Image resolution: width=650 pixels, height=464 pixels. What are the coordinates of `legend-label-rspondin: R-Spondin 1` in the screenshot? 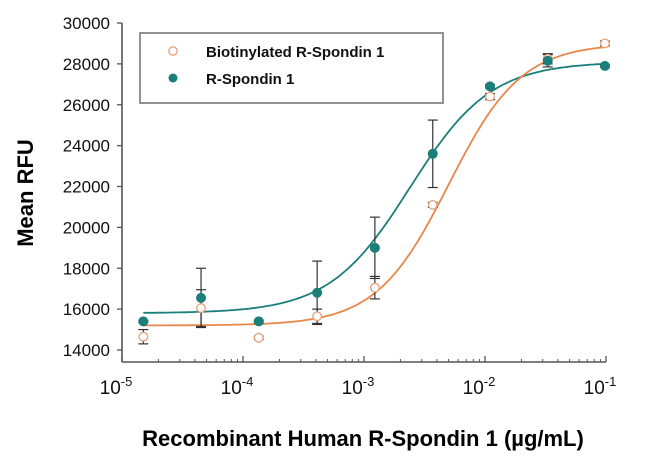 It's located at (250, 79).